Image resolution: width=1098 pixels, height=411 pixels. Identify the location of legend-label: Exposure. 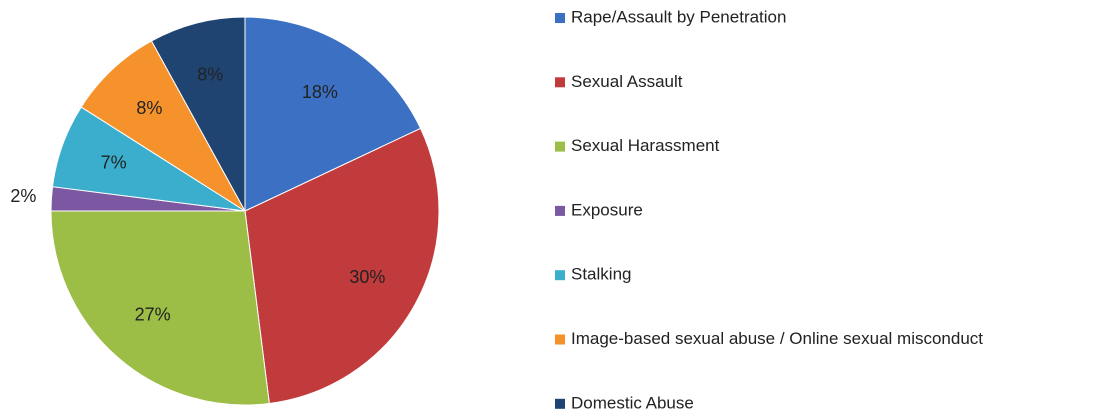
(607, 209).